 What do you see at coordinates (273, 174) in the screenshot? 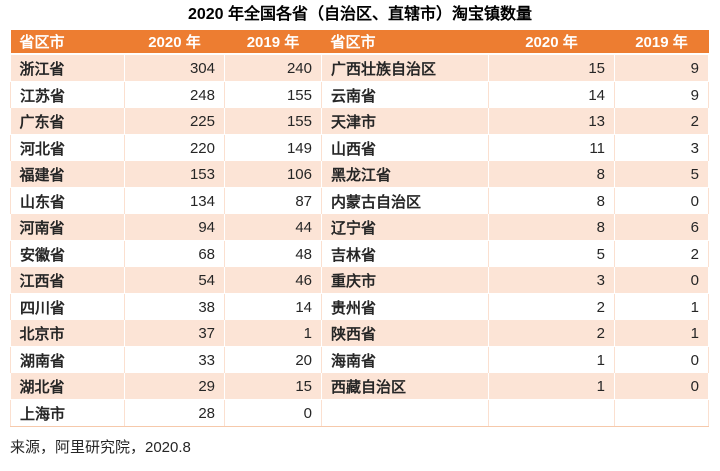
I see `value-cell: 106` at bounding box center [273, 174].